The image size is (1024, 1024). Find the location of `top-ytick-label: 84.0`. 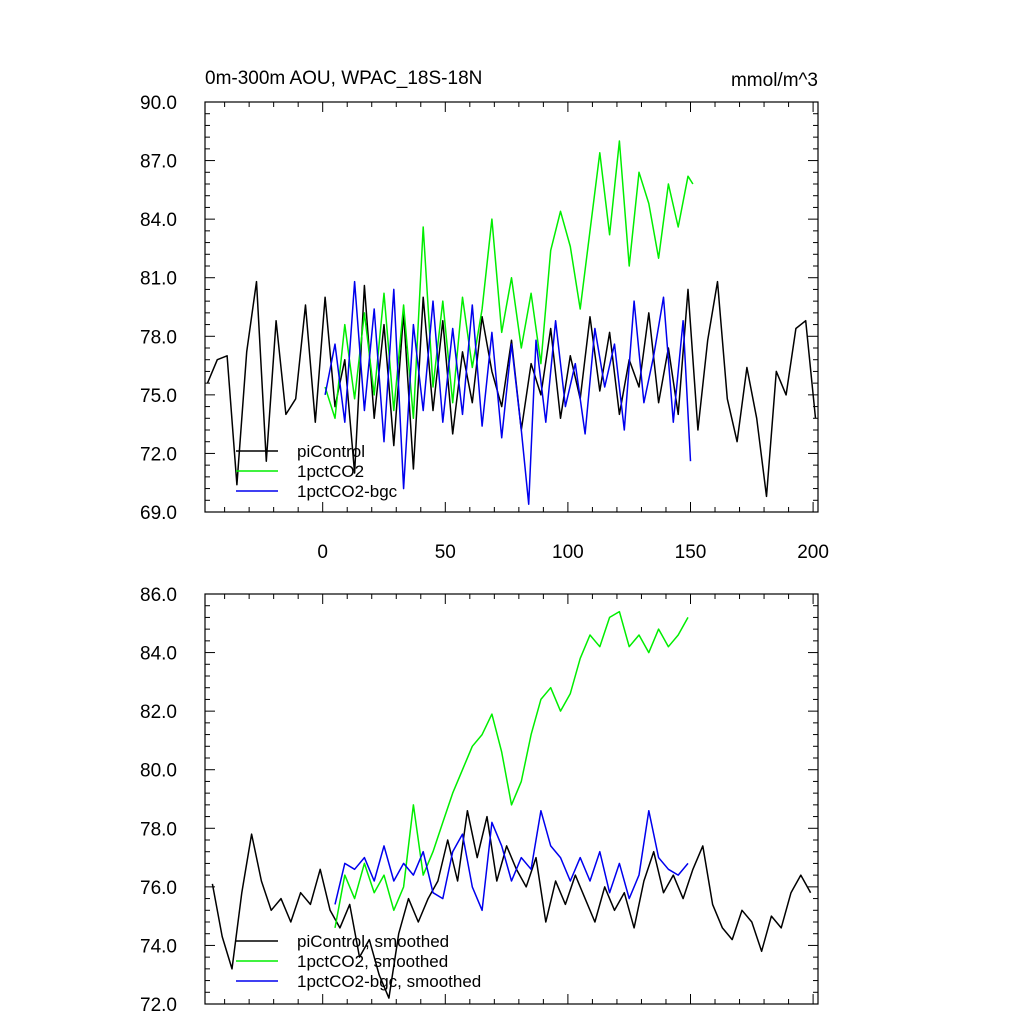

top-ytick-label: 84.0 is located at coordinates (158, 220).